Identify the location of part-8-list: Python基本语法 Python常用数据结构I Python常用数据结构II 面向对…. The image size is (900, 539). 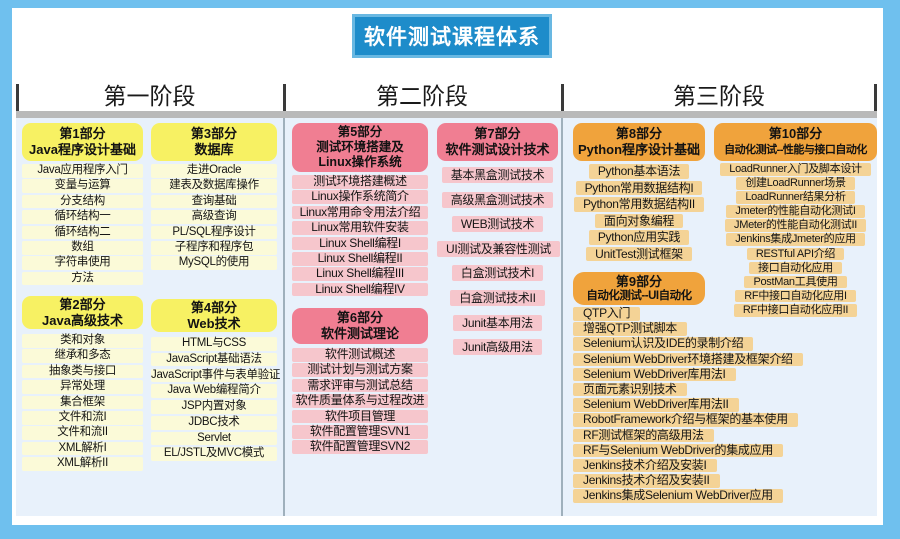
(639, 213).